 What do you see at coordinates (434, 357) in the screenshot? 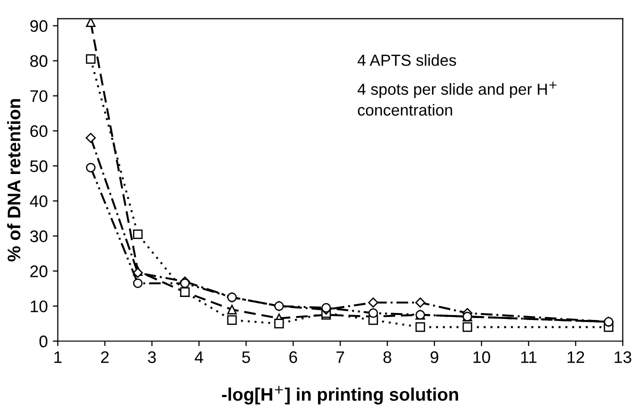
I see `x-tick-label: 9` at bounding box center [434, 357].